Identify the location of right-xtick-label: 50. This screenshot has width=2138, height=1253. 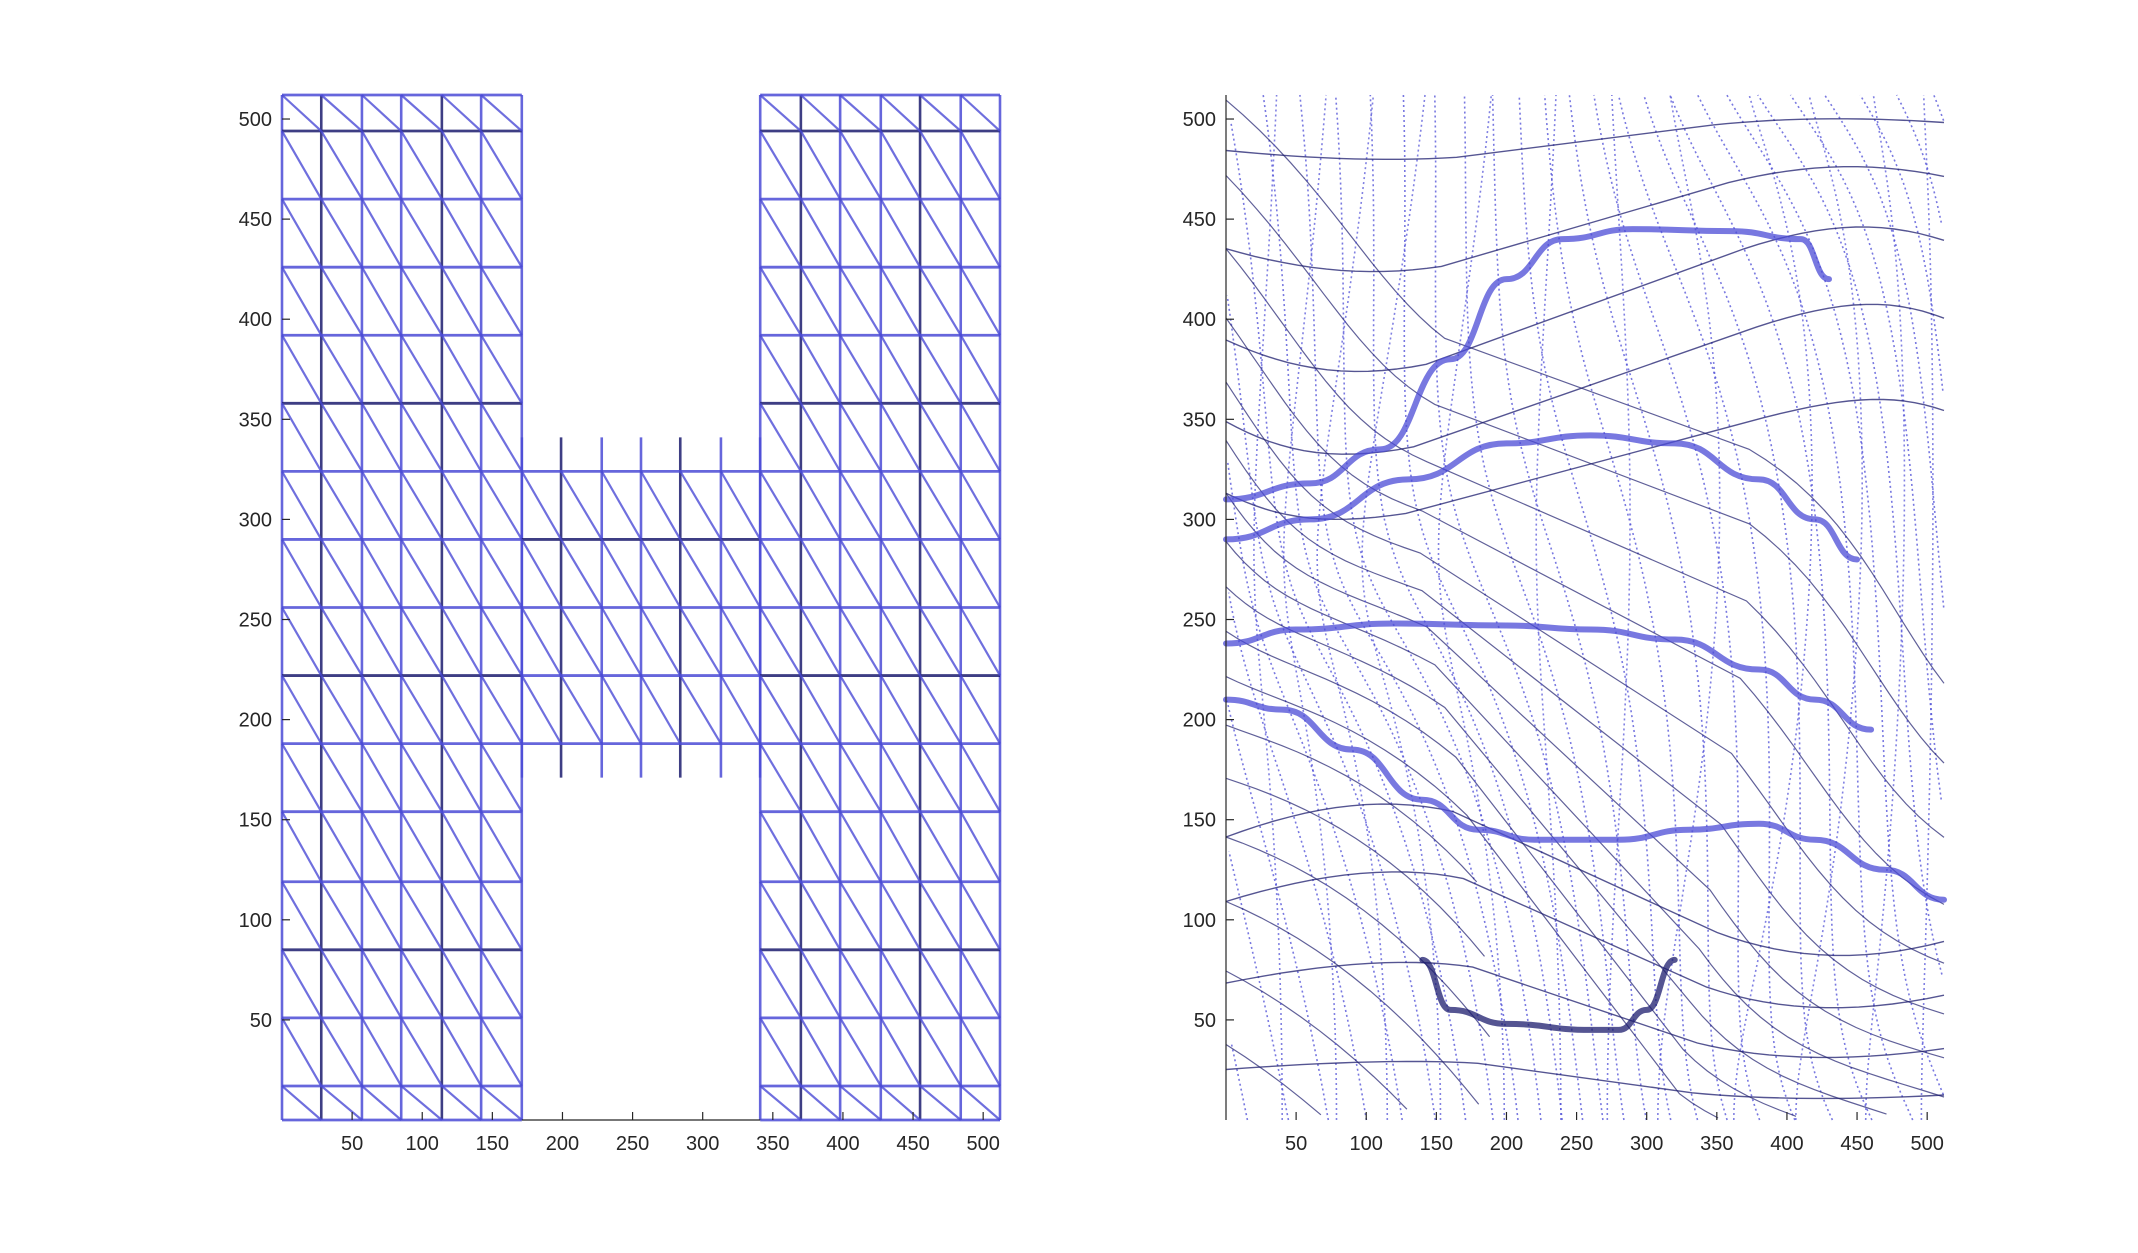
(1296, 1144).